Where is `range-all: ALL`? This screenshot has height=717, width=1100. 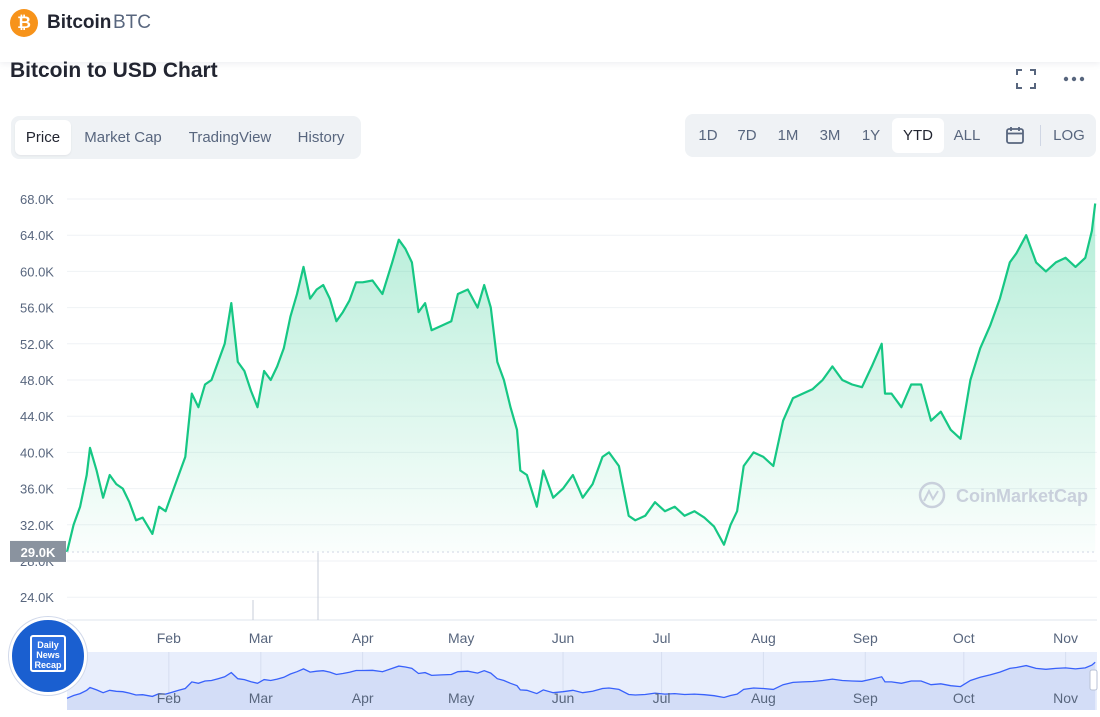
range-all: ALL is located at coordinates (967, 135).